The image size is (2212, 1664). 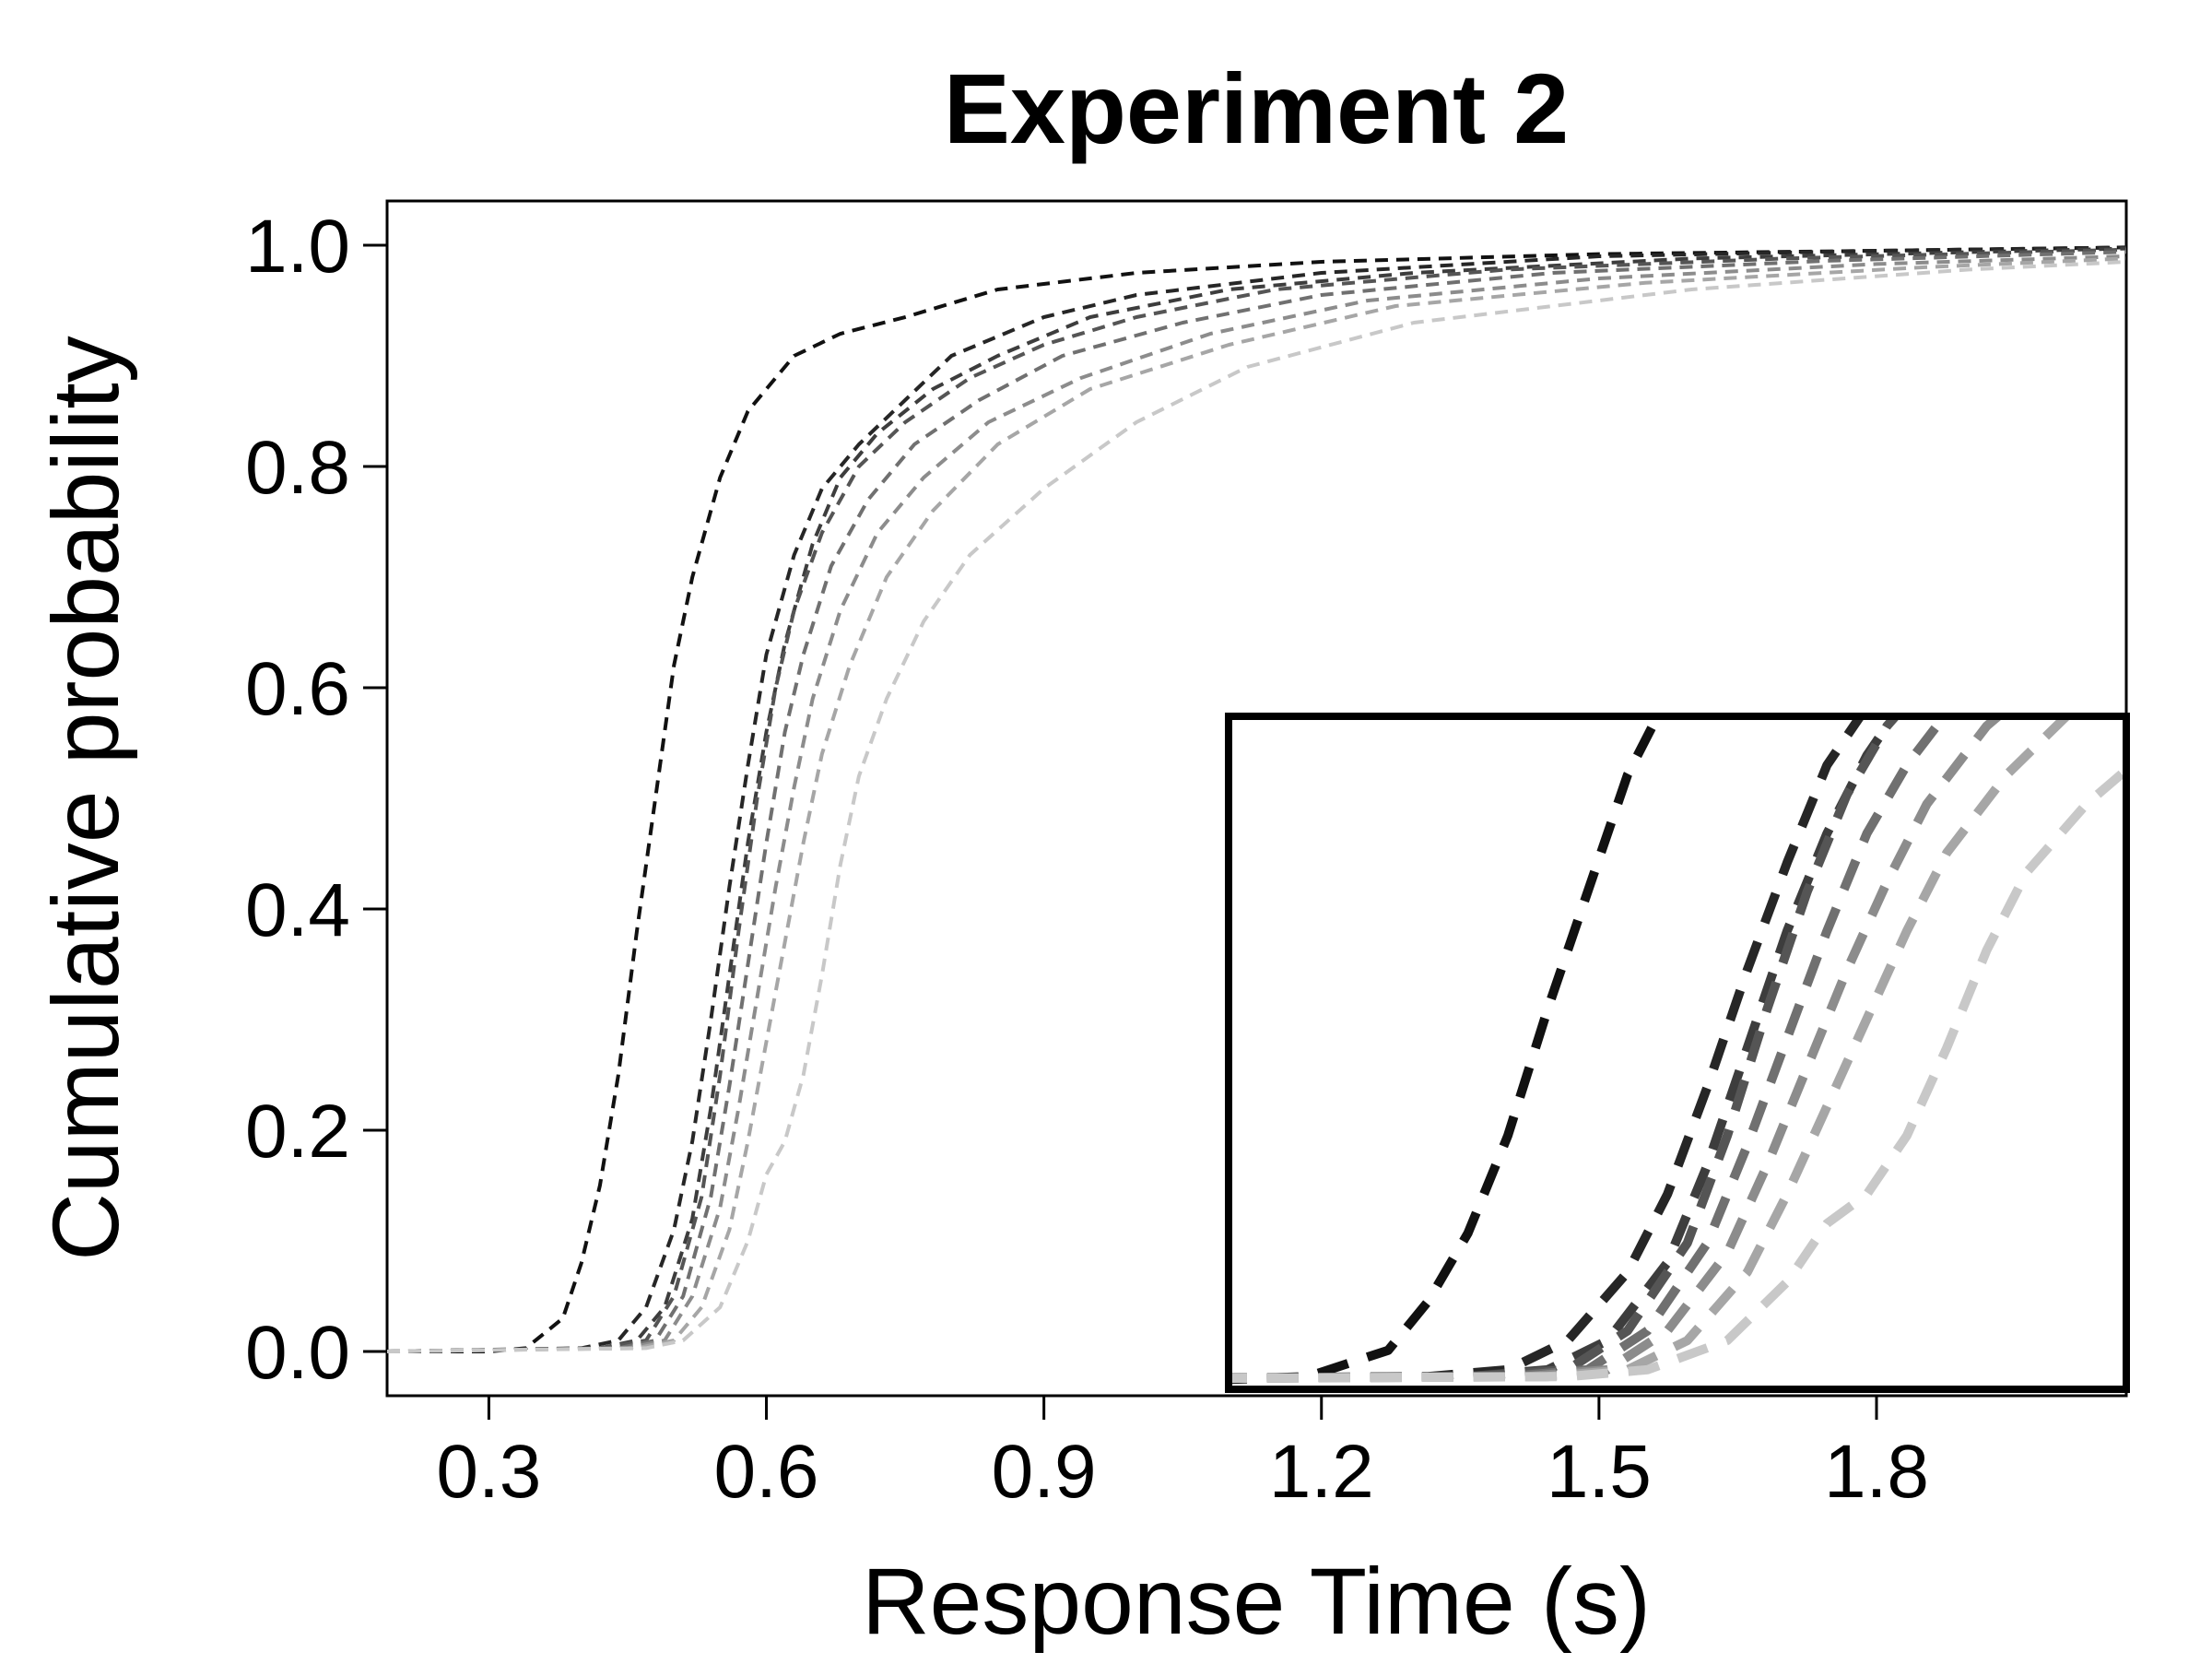 I want to click on x-tick-label: 0.9, so click(x=1044, y=1472).